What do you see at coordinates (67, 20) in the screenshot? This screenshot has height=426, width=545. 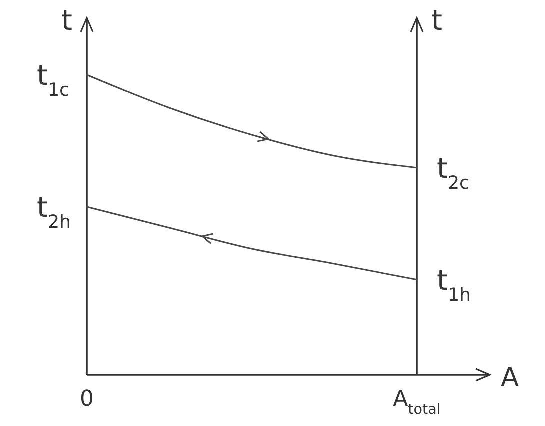 I see `y-axis-title: t` at bounding box center [67, 20].